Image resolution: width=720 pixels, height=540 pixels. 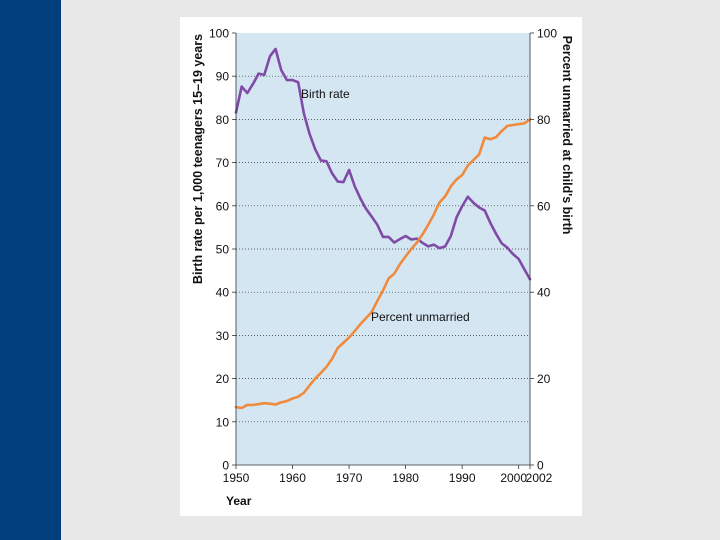 What do you see at coordinates (225, 466) in the screenshot?
I see `y-left-tick-label: 0` at bounding box center [225, 466].